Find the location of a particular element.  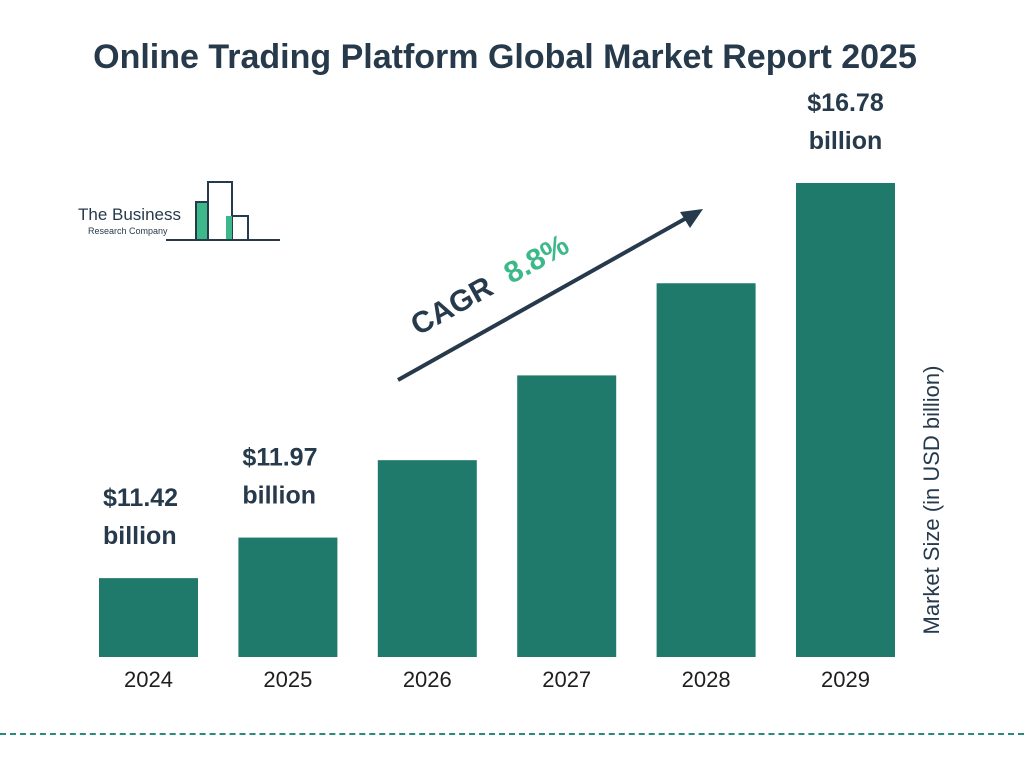

cagr-value: 8.8% is located at coordinates (537, 259).